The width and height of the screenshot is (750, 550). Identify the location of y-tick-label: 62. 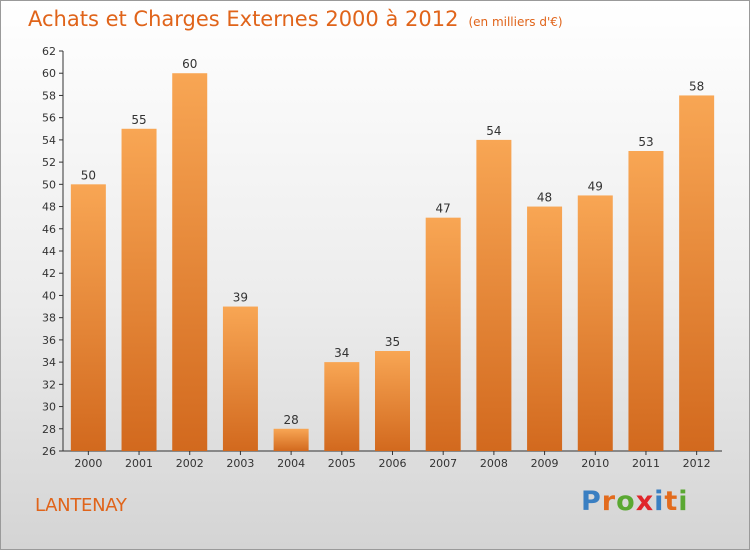
(49, 51).